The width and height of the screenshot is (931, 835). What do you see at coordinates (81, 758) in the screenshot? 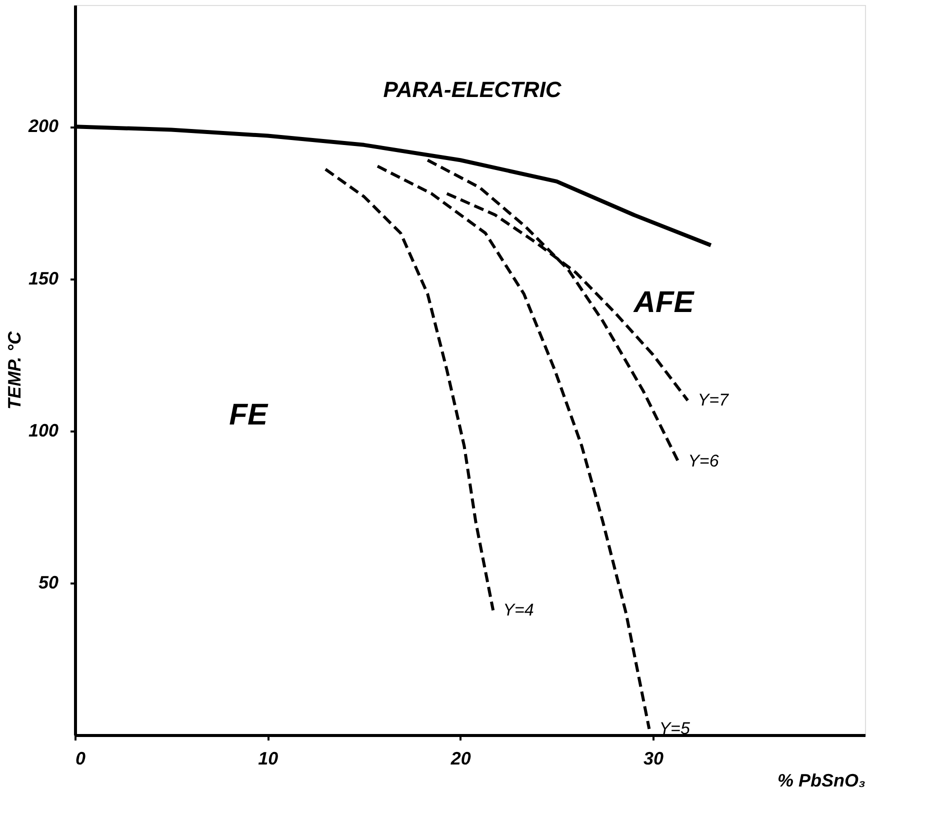
I see `x-tick-label: 0` at bounding box center [81, 758].